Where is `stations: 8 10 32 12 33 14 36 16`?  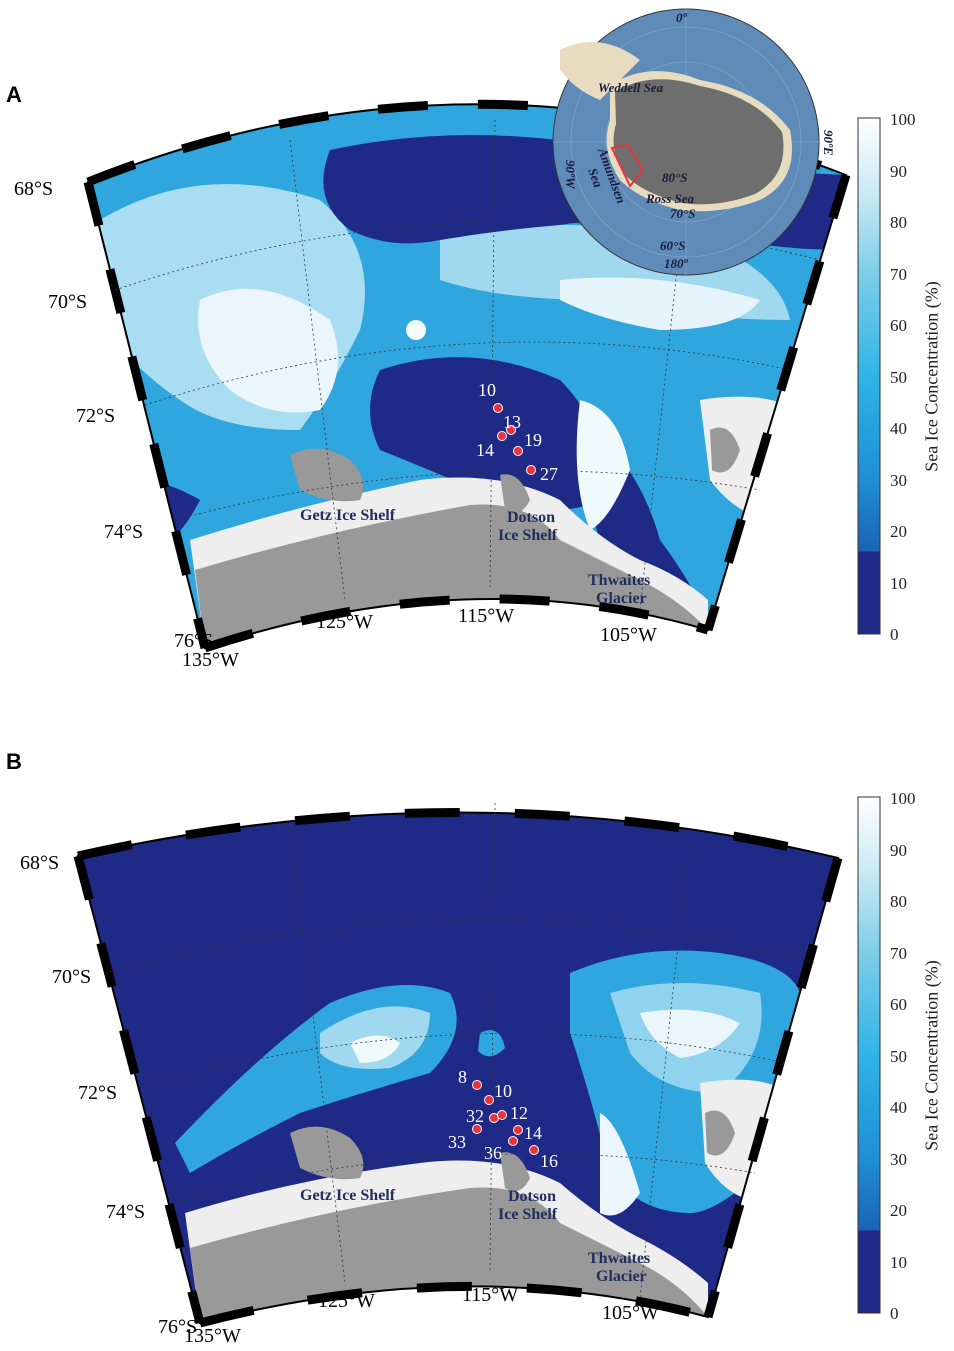 stations: 8 10 32 12 33 14 36 16 is located at coordinates (503, 1119).